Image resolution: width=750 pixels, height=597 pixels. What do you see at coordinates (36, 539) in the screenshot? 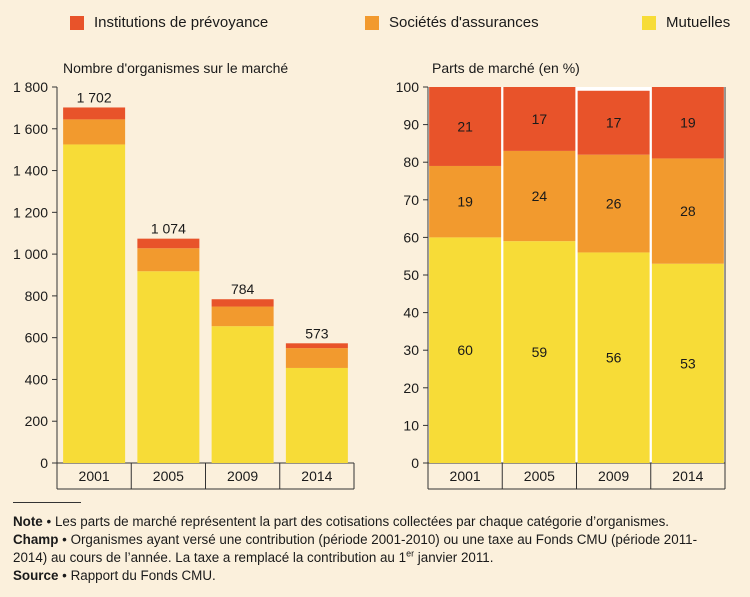
I see `champ-label: Champ` at bounding box center [36, 539].